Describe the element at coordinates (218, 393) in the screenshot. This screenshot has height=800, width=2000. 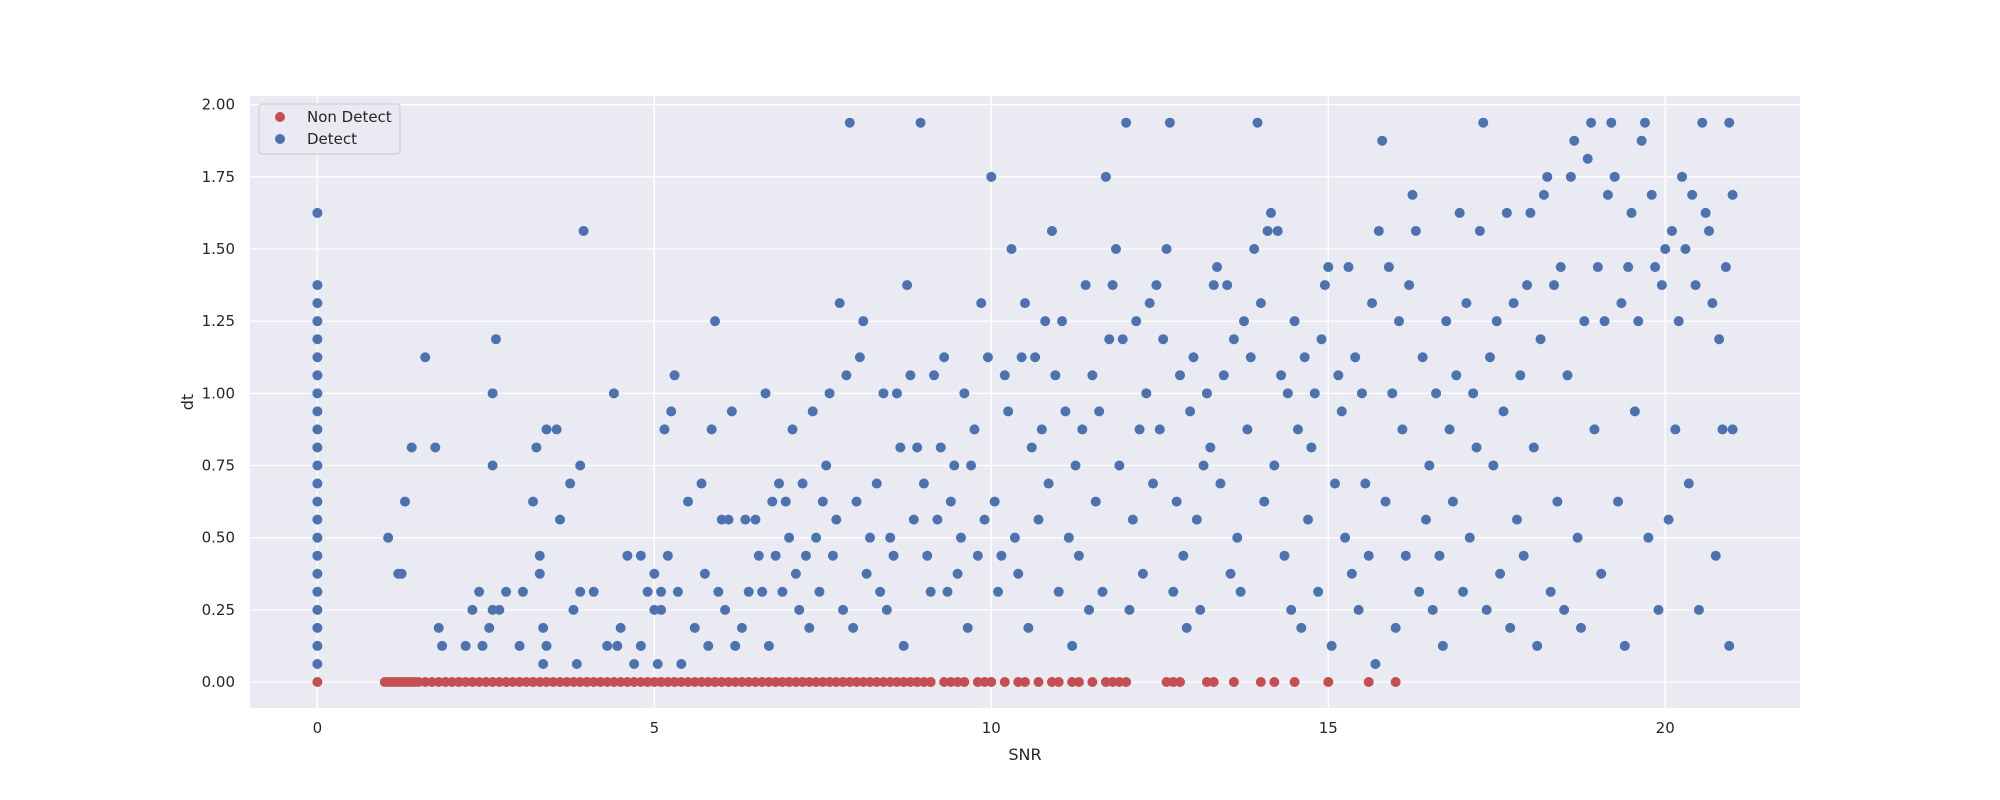
I see `y-tick-label: 1.00` at that location.